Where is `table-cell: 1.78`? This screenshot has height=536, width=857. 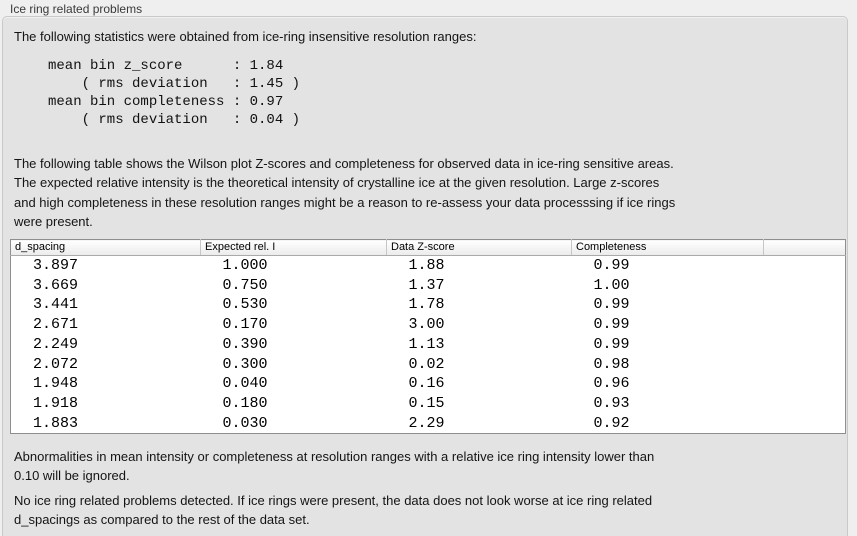 table-cell: 1.78 is located at coordinates (426, 305).